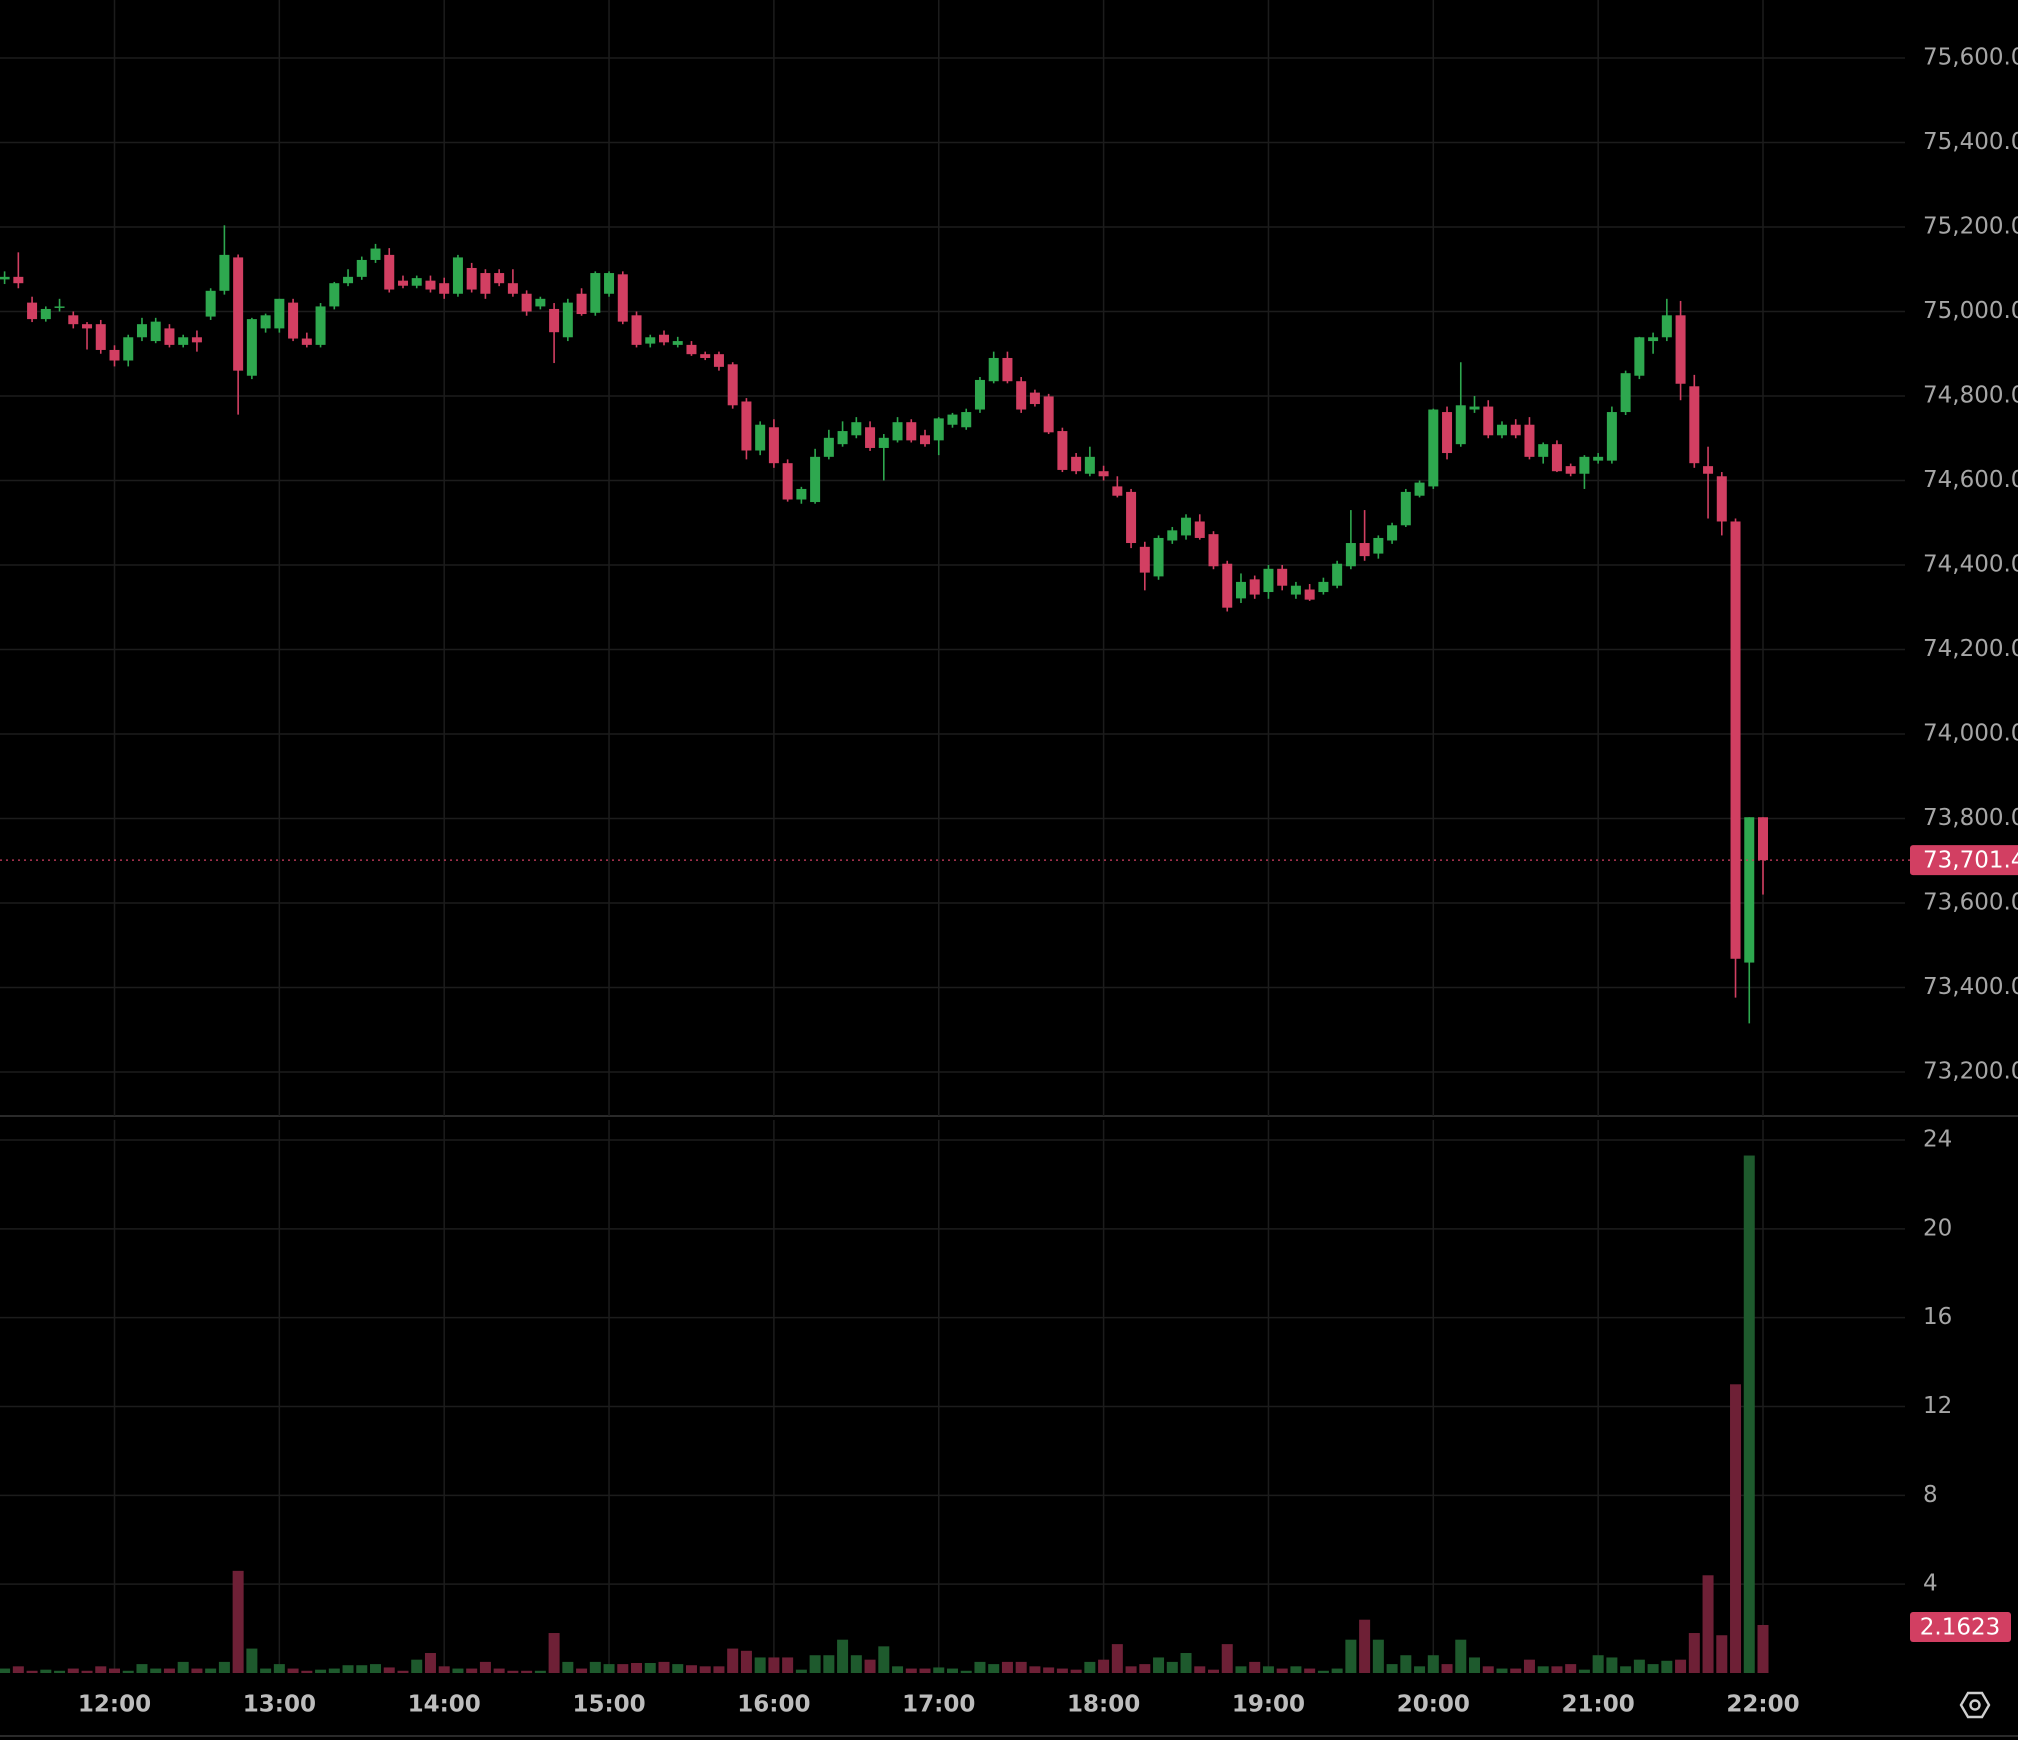 Image resolution: width=2018 pixels, height=1740 pixels. Describe the element at coordinates (1970, 1072) in the screenshot. I see `y-tick-label: 73,200.0` at that location.